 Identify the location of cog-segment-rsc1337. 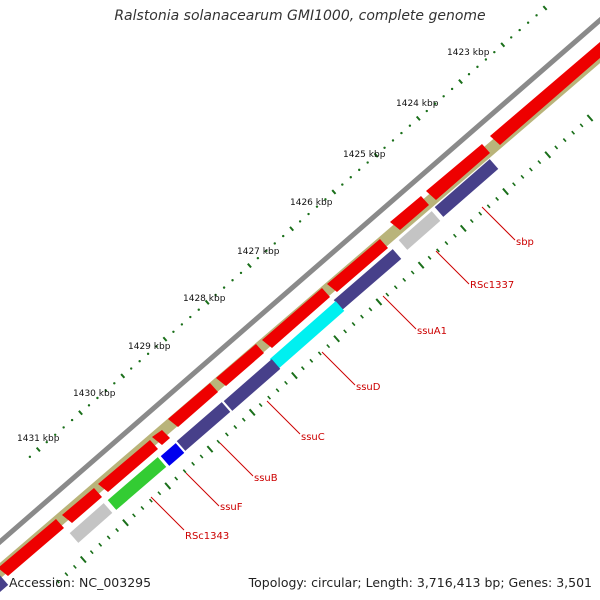
(419, 230).